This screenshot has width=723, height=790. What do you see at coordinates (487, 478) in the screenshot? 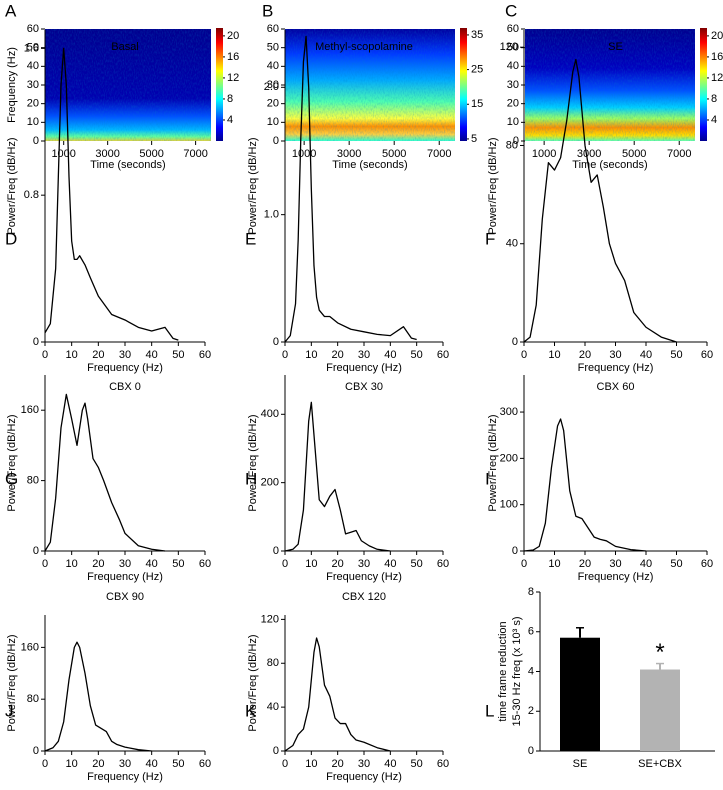
I see `panel-letter: I` at bounding box center [487, 478].